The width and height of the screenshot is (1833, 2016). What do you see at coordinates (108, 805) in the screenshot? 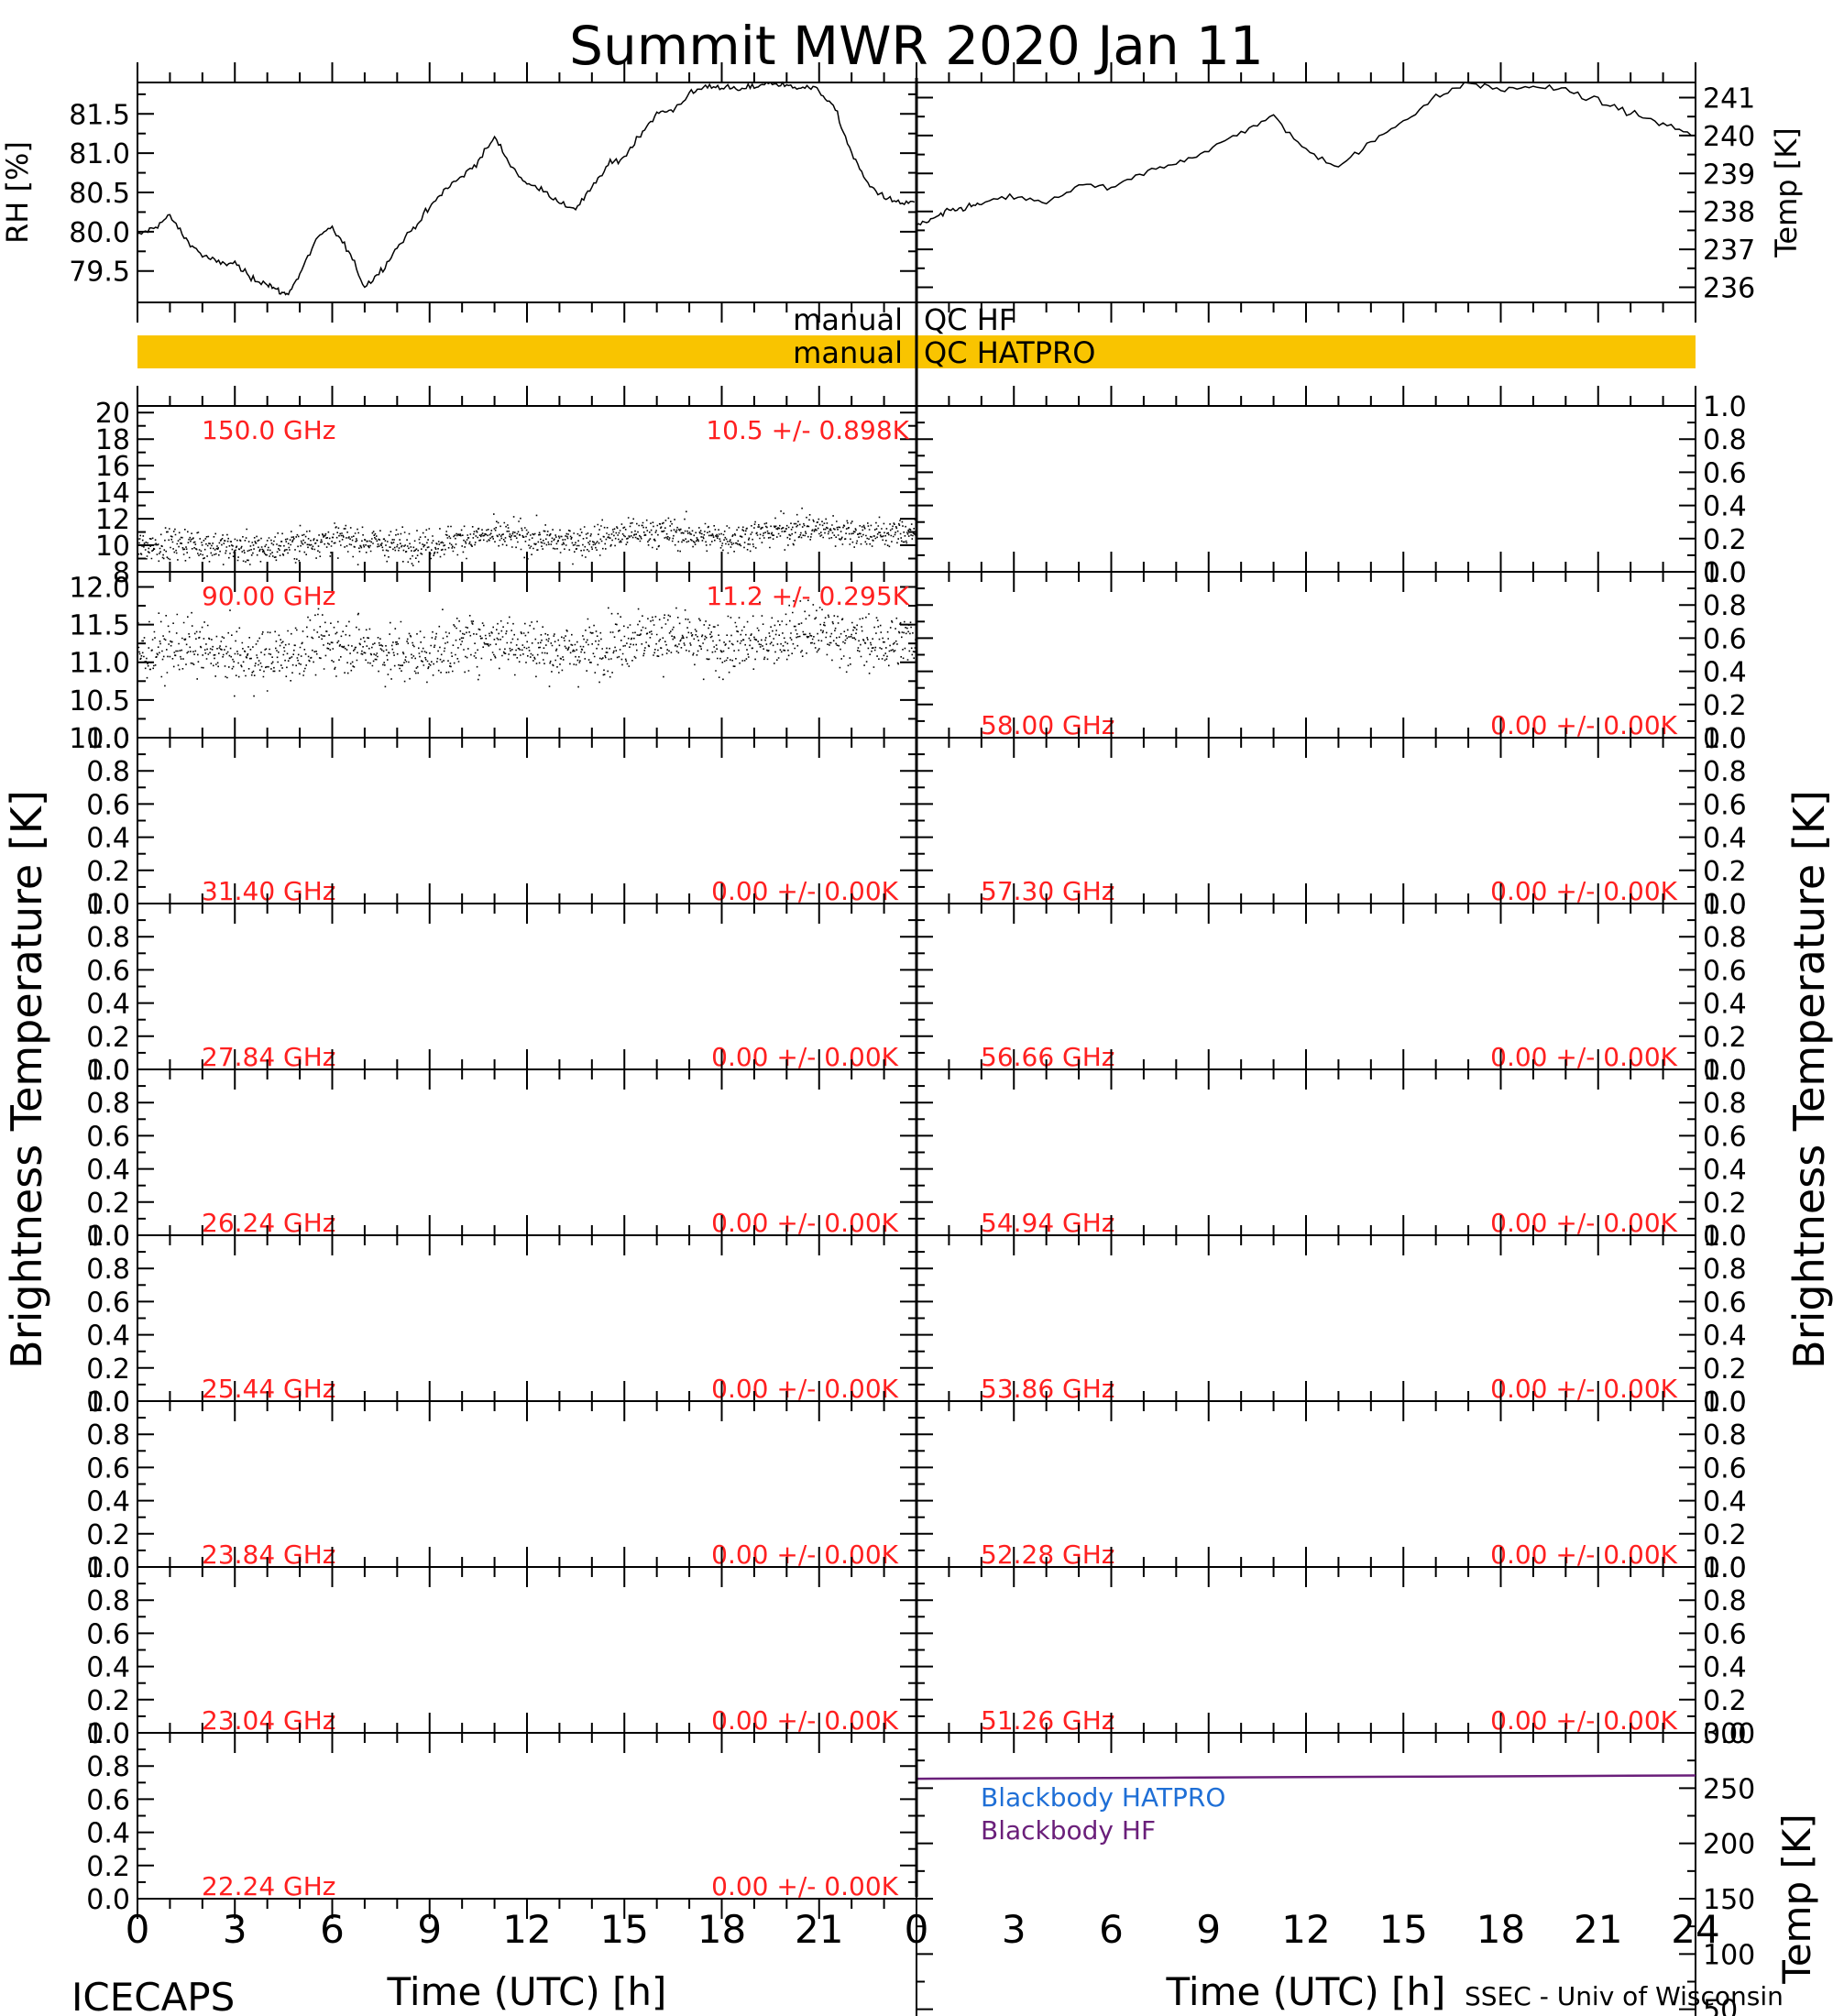
I see `panel-f3140-ytick-label: 0.6` at bounding box center [108, 805].